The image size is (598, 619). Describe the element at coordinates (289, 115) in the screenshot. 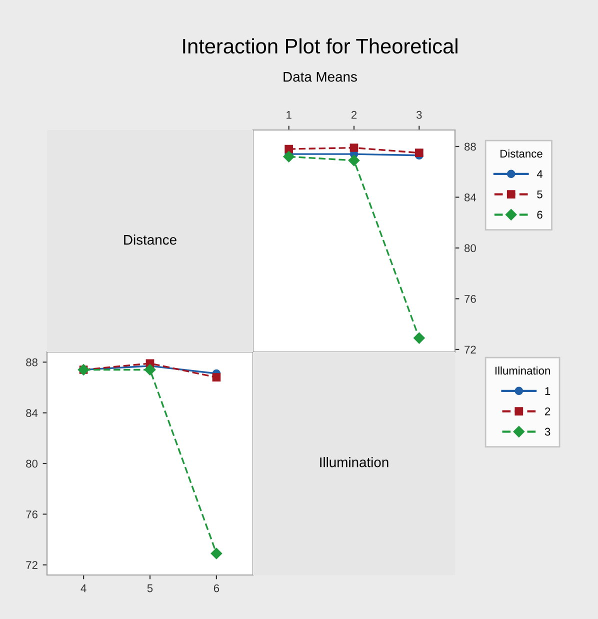

I see `x-tick-label: 1` at that location.